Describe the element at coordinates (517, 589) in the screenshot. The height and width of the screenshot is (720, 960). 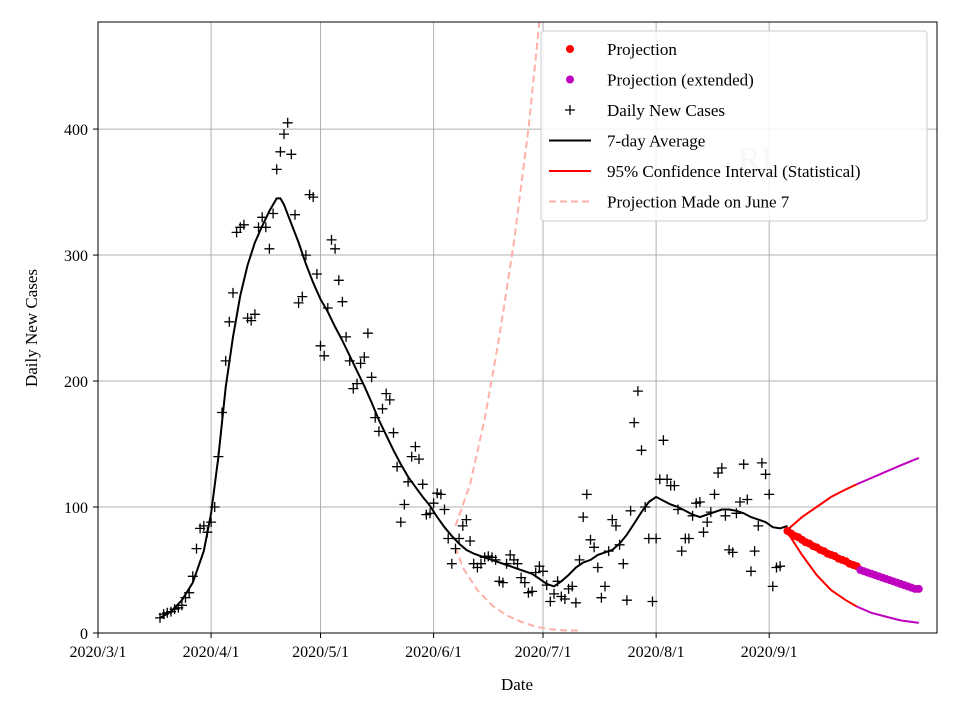
I see `june7-projection-lower-line` at that location.